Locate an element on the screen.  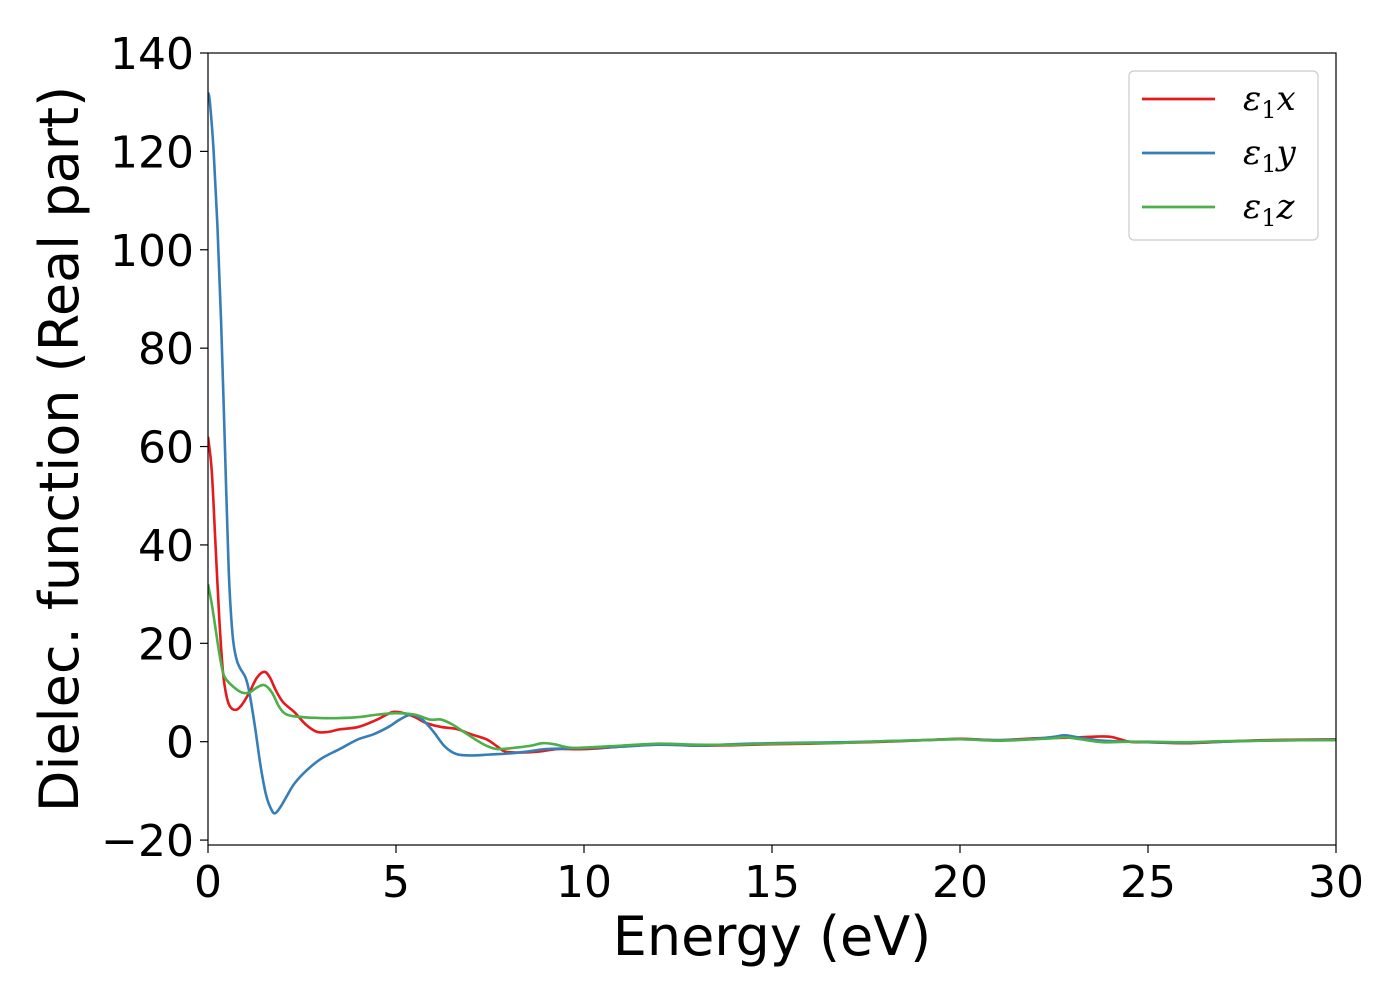
series-line-z is located at coordinates (772, 667).